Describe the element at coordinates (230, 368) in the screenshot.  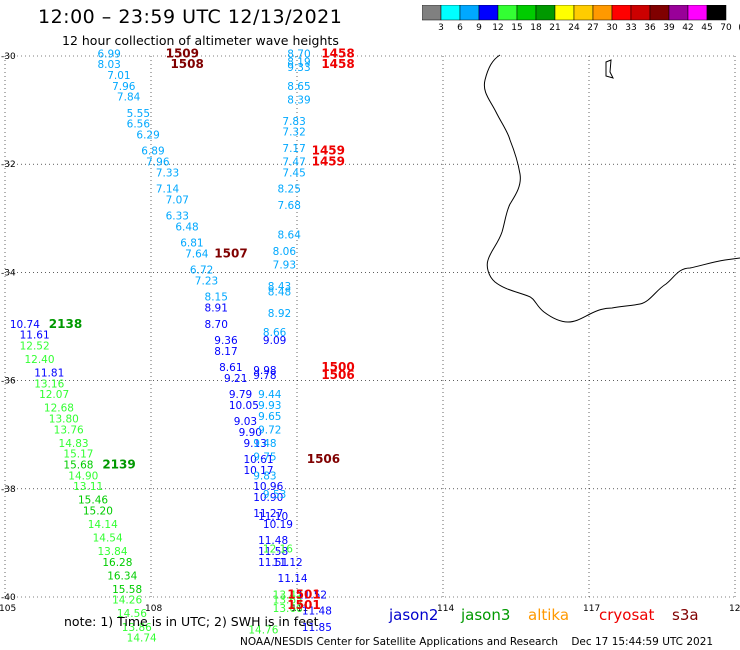
I see `swh-value: 8.61` at that location.